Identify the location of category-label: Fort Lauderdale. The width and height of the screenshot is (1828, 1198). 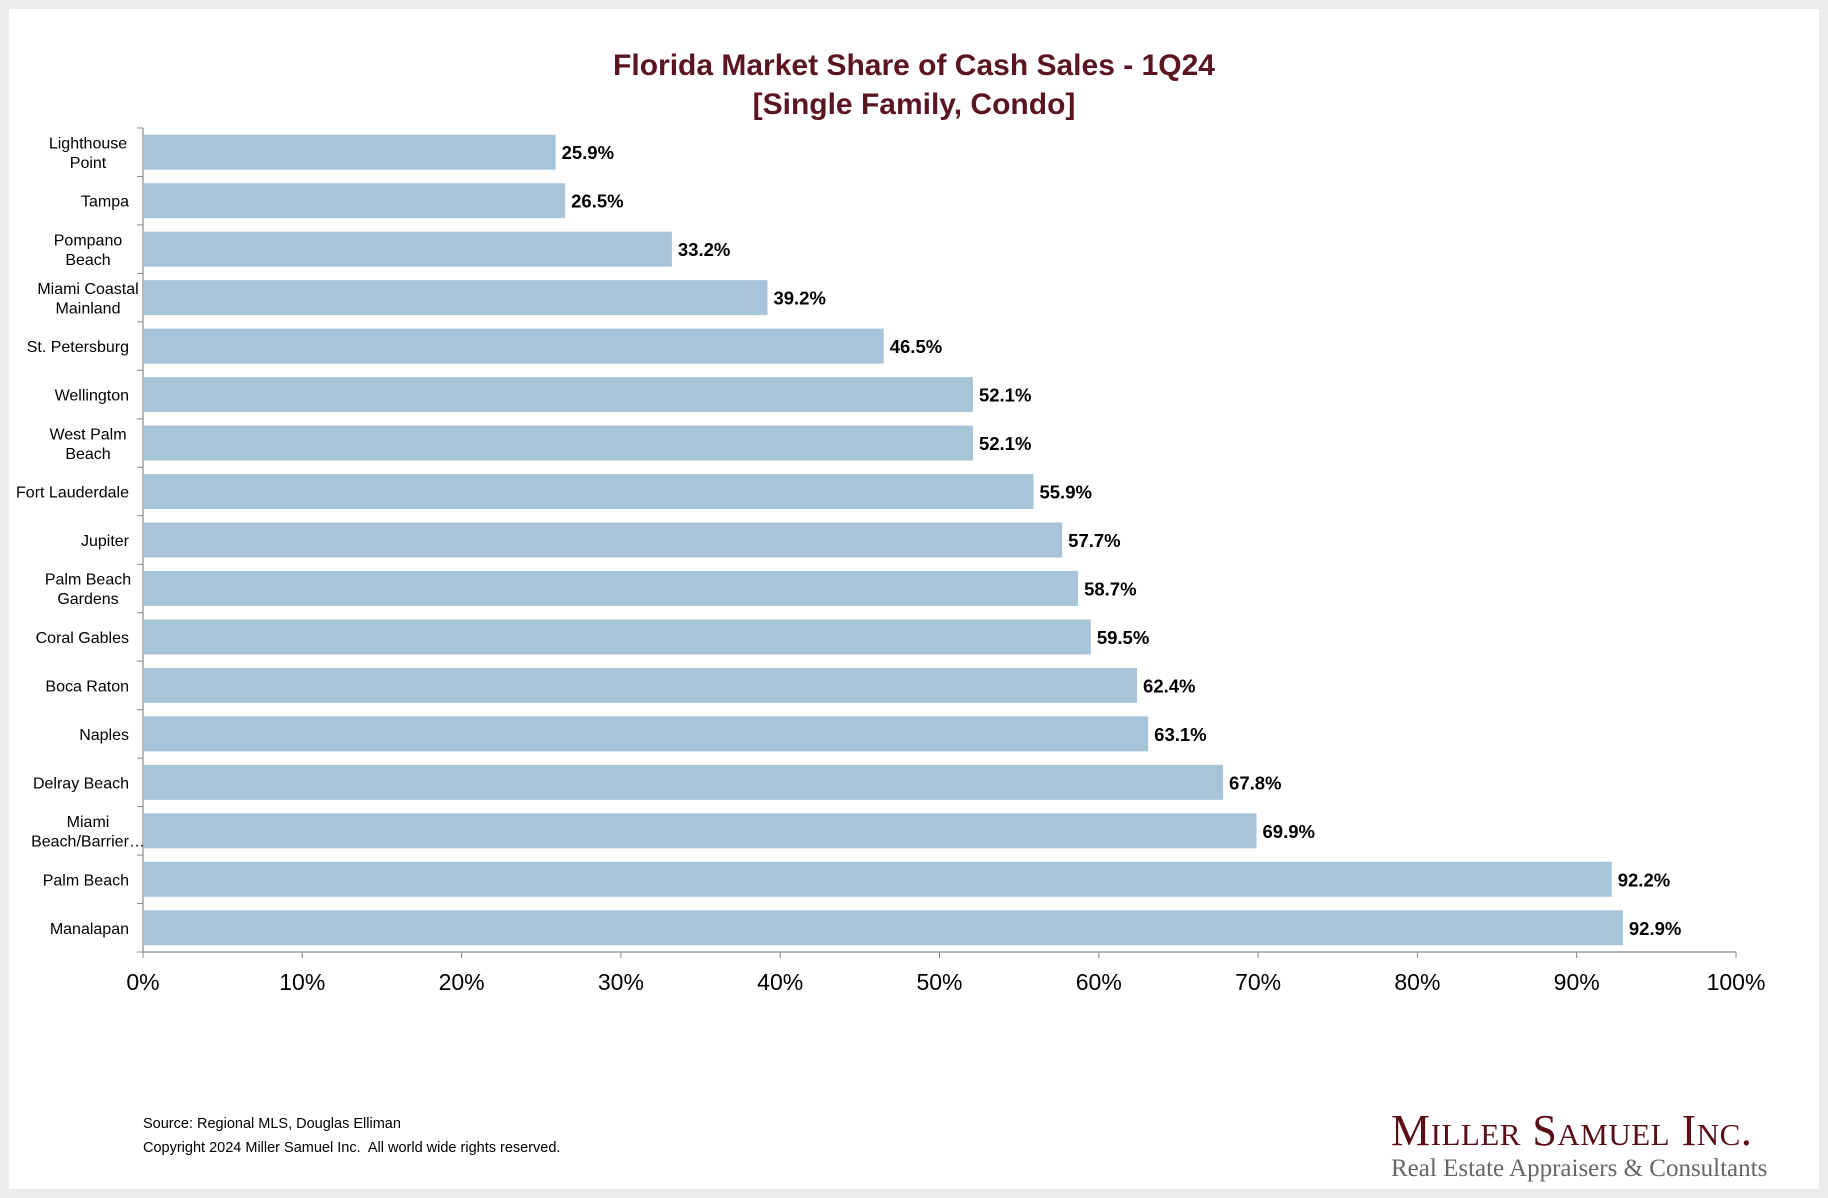
(72, 493).